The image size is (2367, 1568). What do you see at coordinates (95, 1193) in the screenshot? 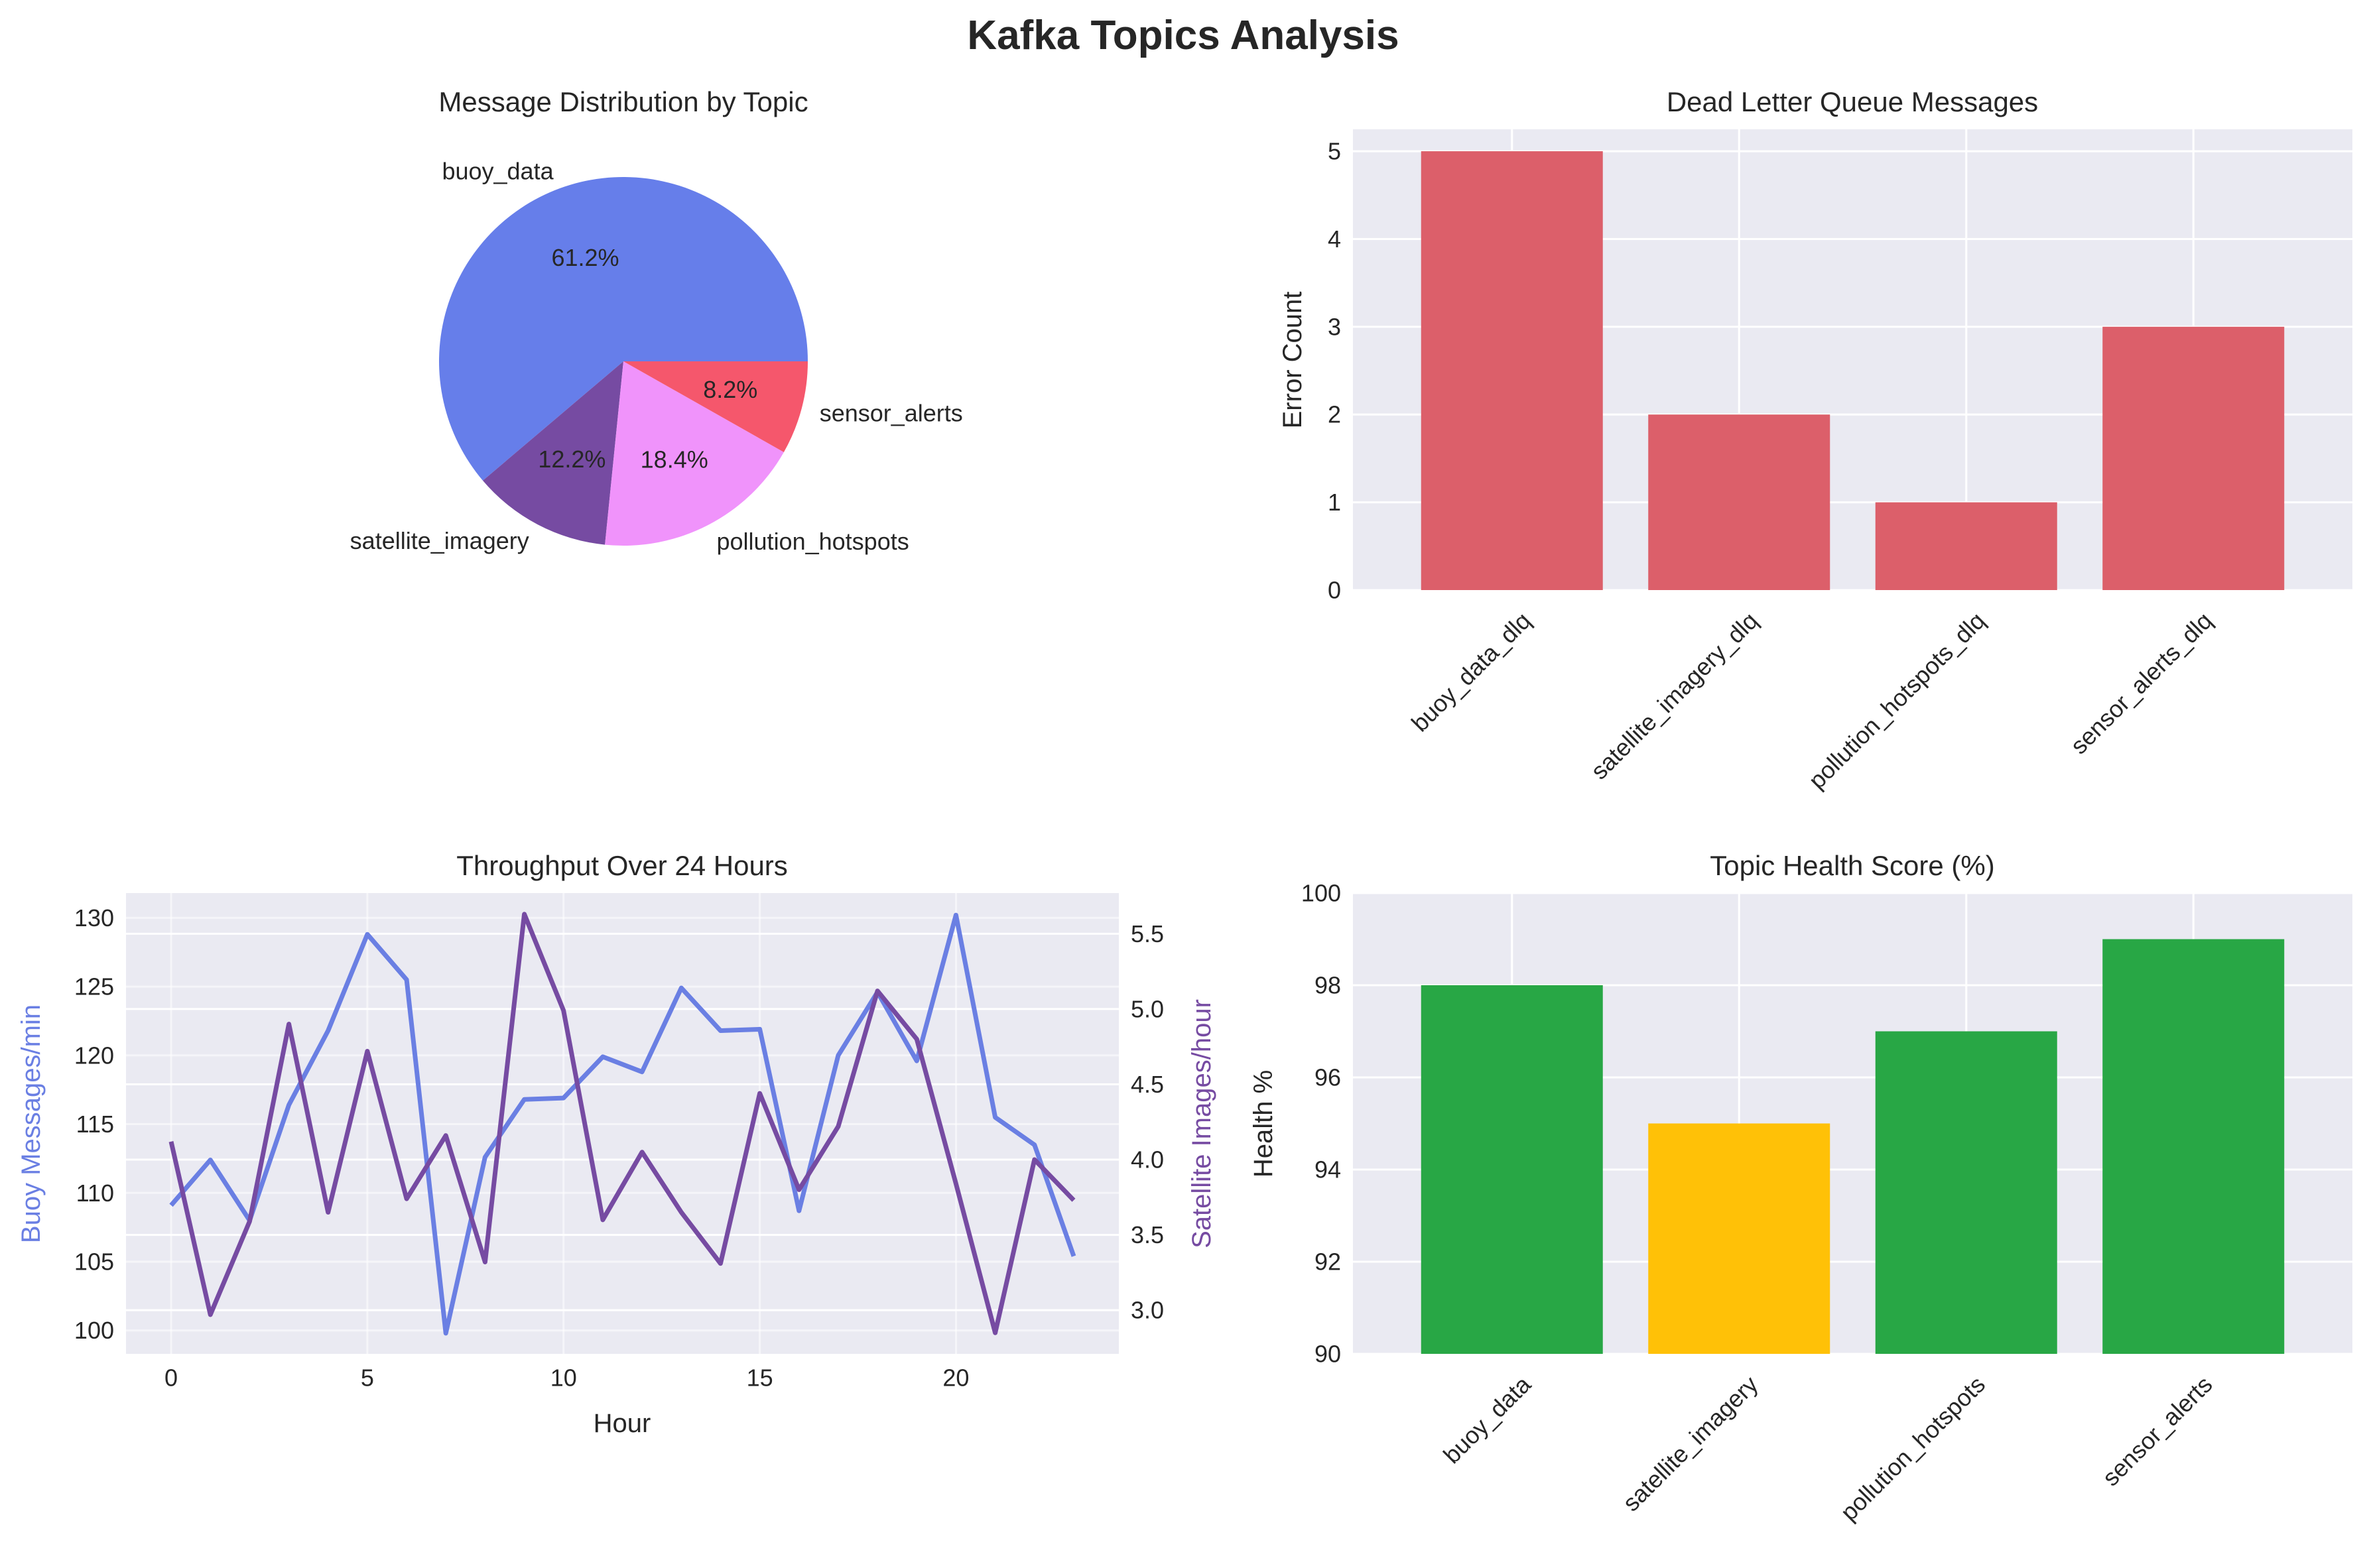
I see `buoy-y-tick-label: 110` at bounding box center [95, 1193].